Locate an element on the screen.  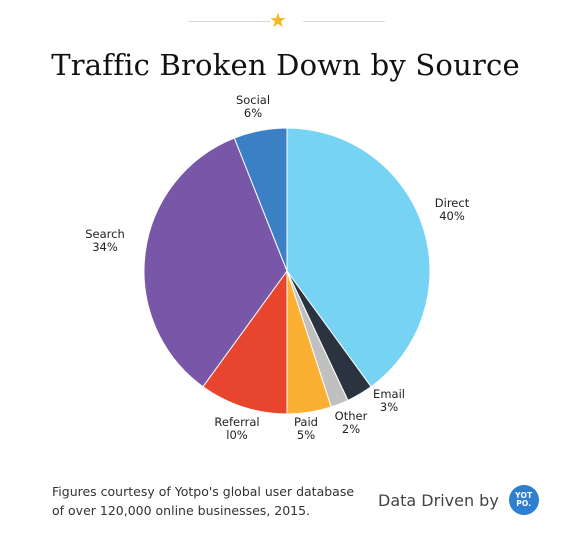
slice-label-direct: Direct is located at coordinates (452, 203).